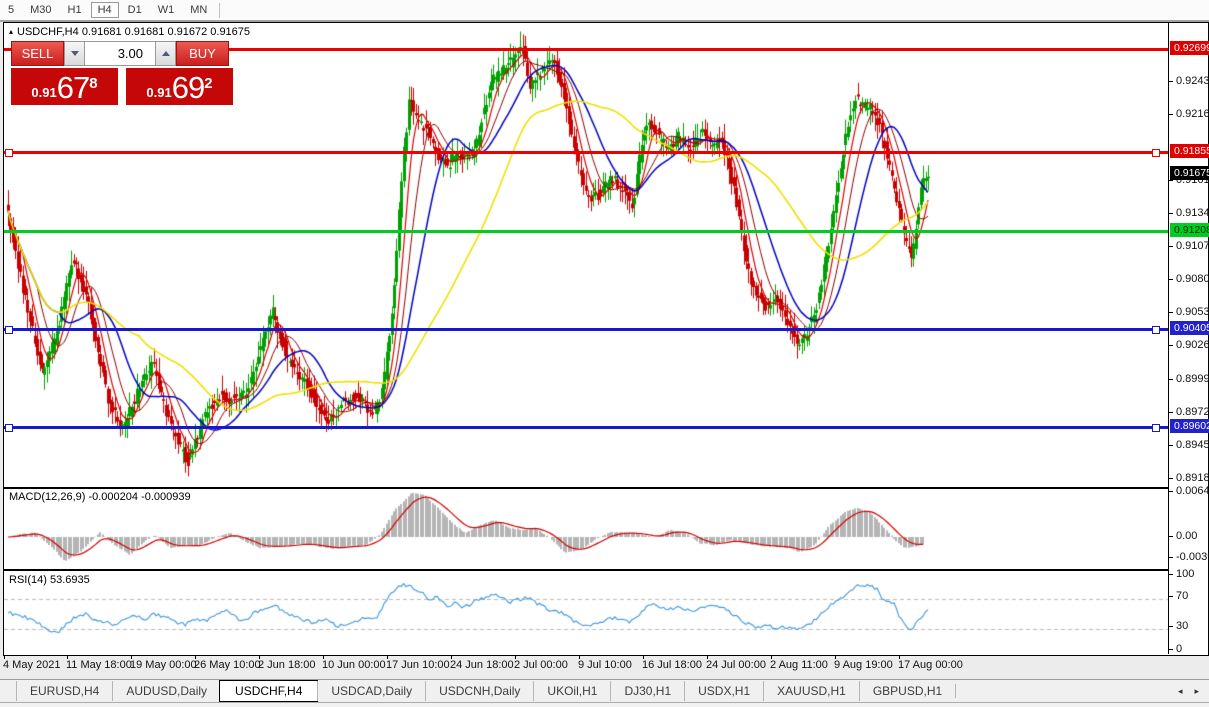 This screenshot has height=707, width=1209. What do you see at coordinates (586, 529) in the screenshot?
I see `macd-indicator-canvas` at bounding box center [586, 529].